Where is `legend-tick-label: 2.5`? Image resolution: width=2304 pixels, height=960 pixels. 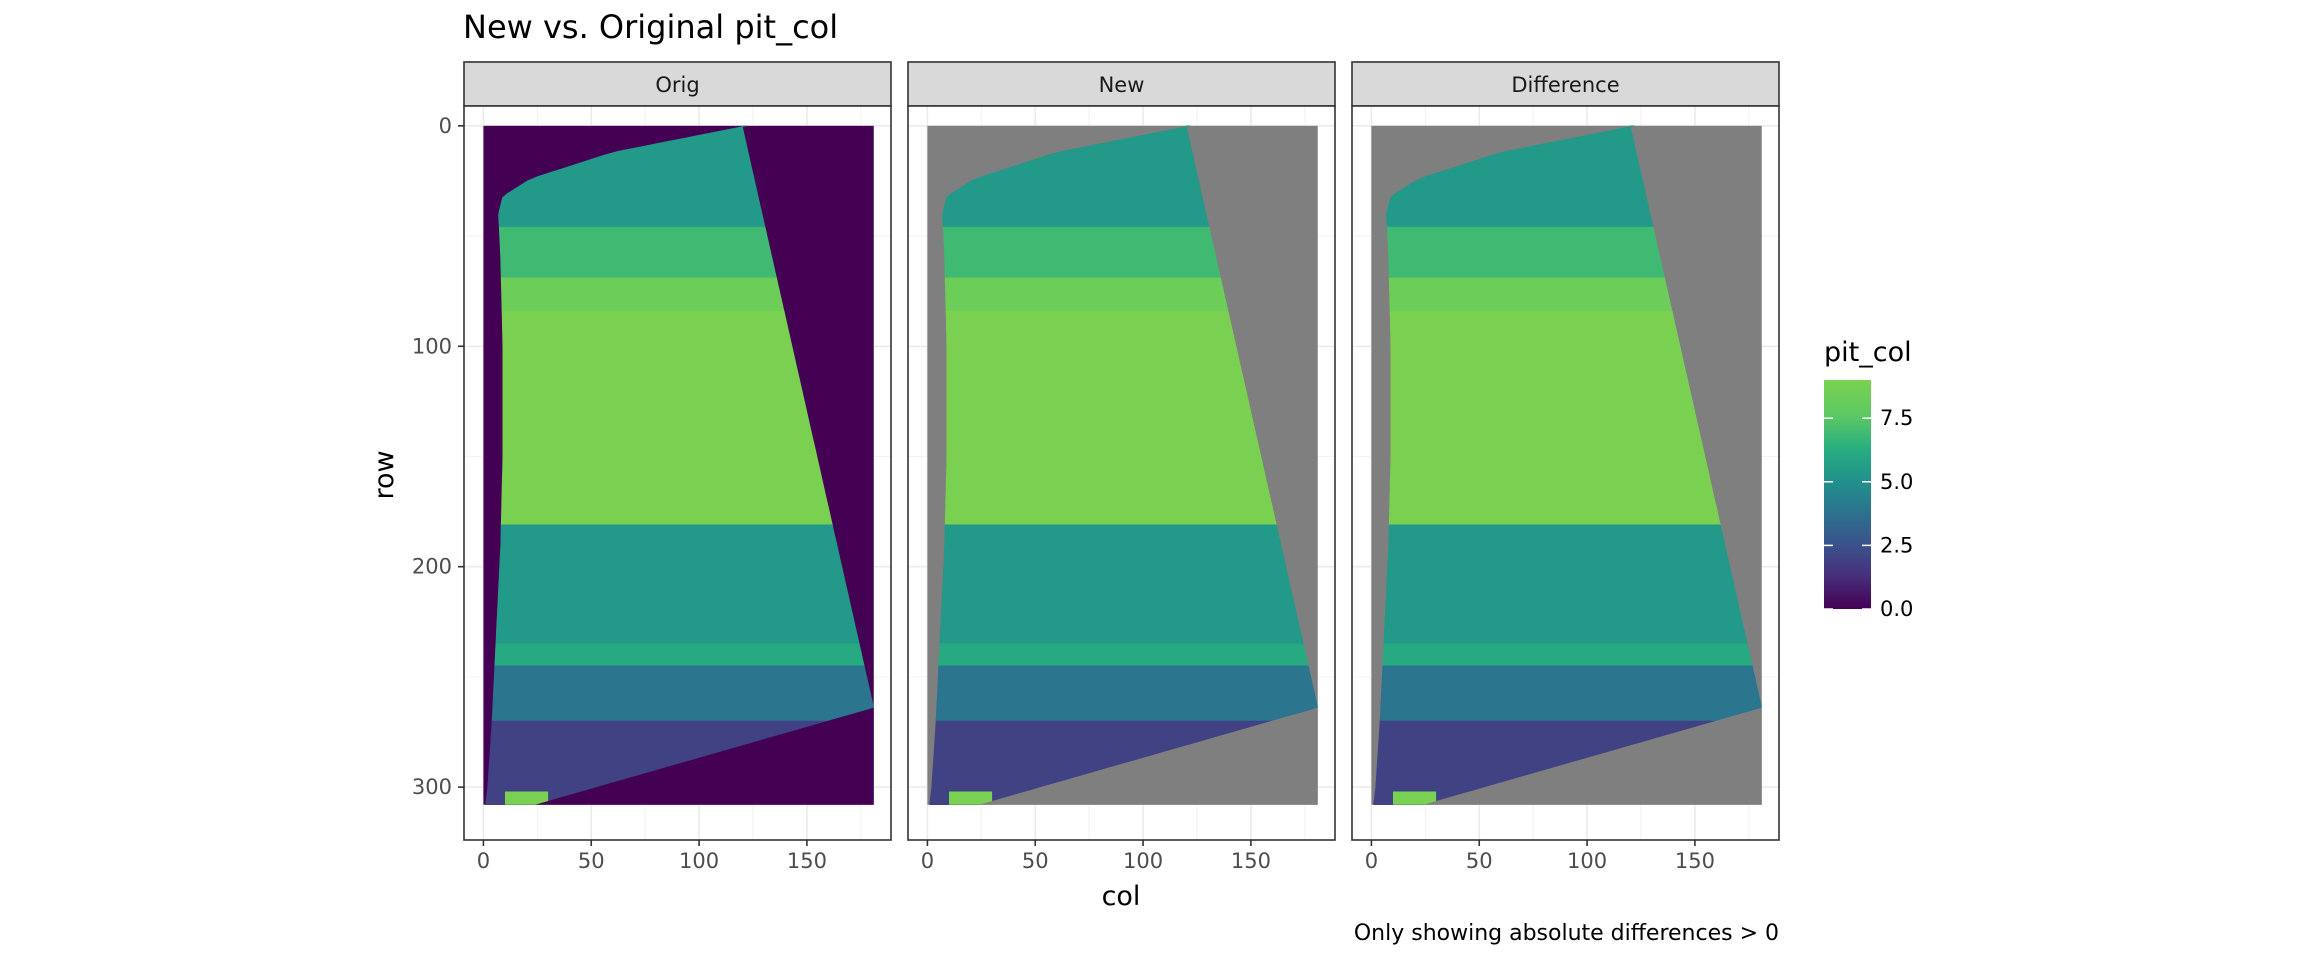
legend-tick-label: 2.5 is located at coordinates (1896, 545).